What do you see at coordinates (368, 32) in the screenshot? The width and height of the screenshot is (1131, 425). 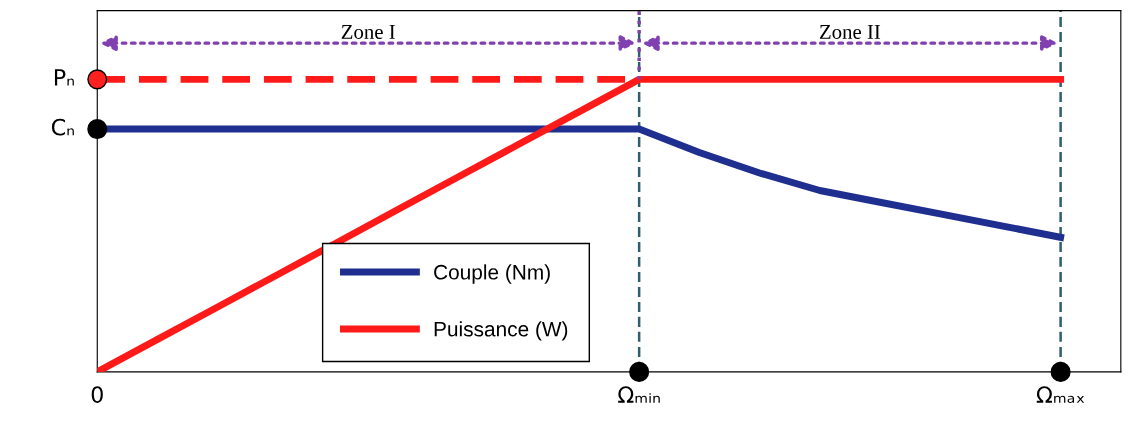 I see `text: Zone I` at bounding box center [368, 32].